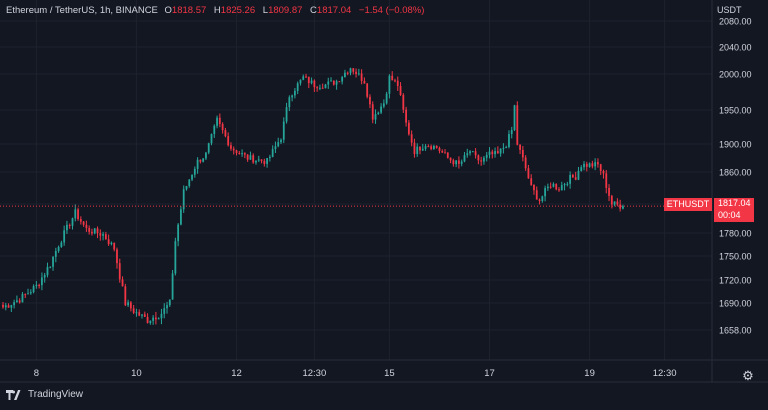 The height and width of the screenshot is (410, 768). I want to click on x-tick-label: 10, so click(136, 373).